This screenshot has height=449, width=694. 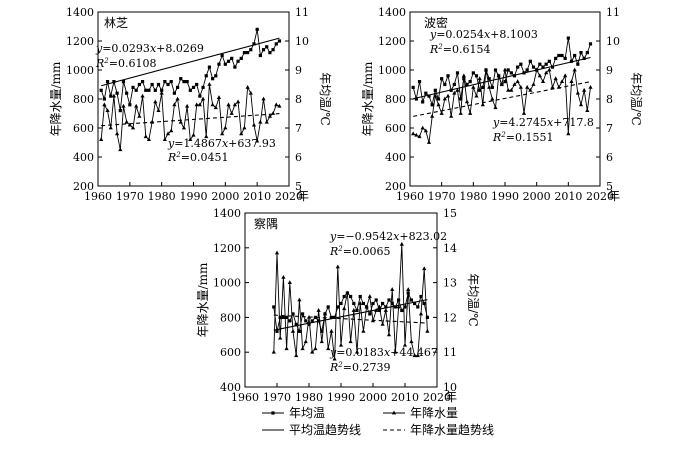 What do you see at coordinates (302, 41) in the screenshot?
I see `y2-tick-label: 10` at bounding box center [302, 41].